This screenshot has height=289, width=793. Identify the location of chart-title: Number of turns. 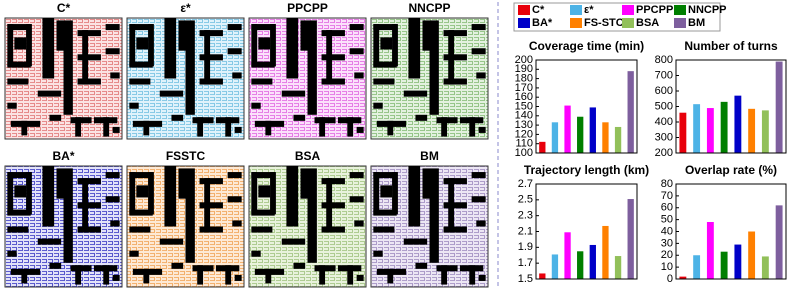
(731, 46).